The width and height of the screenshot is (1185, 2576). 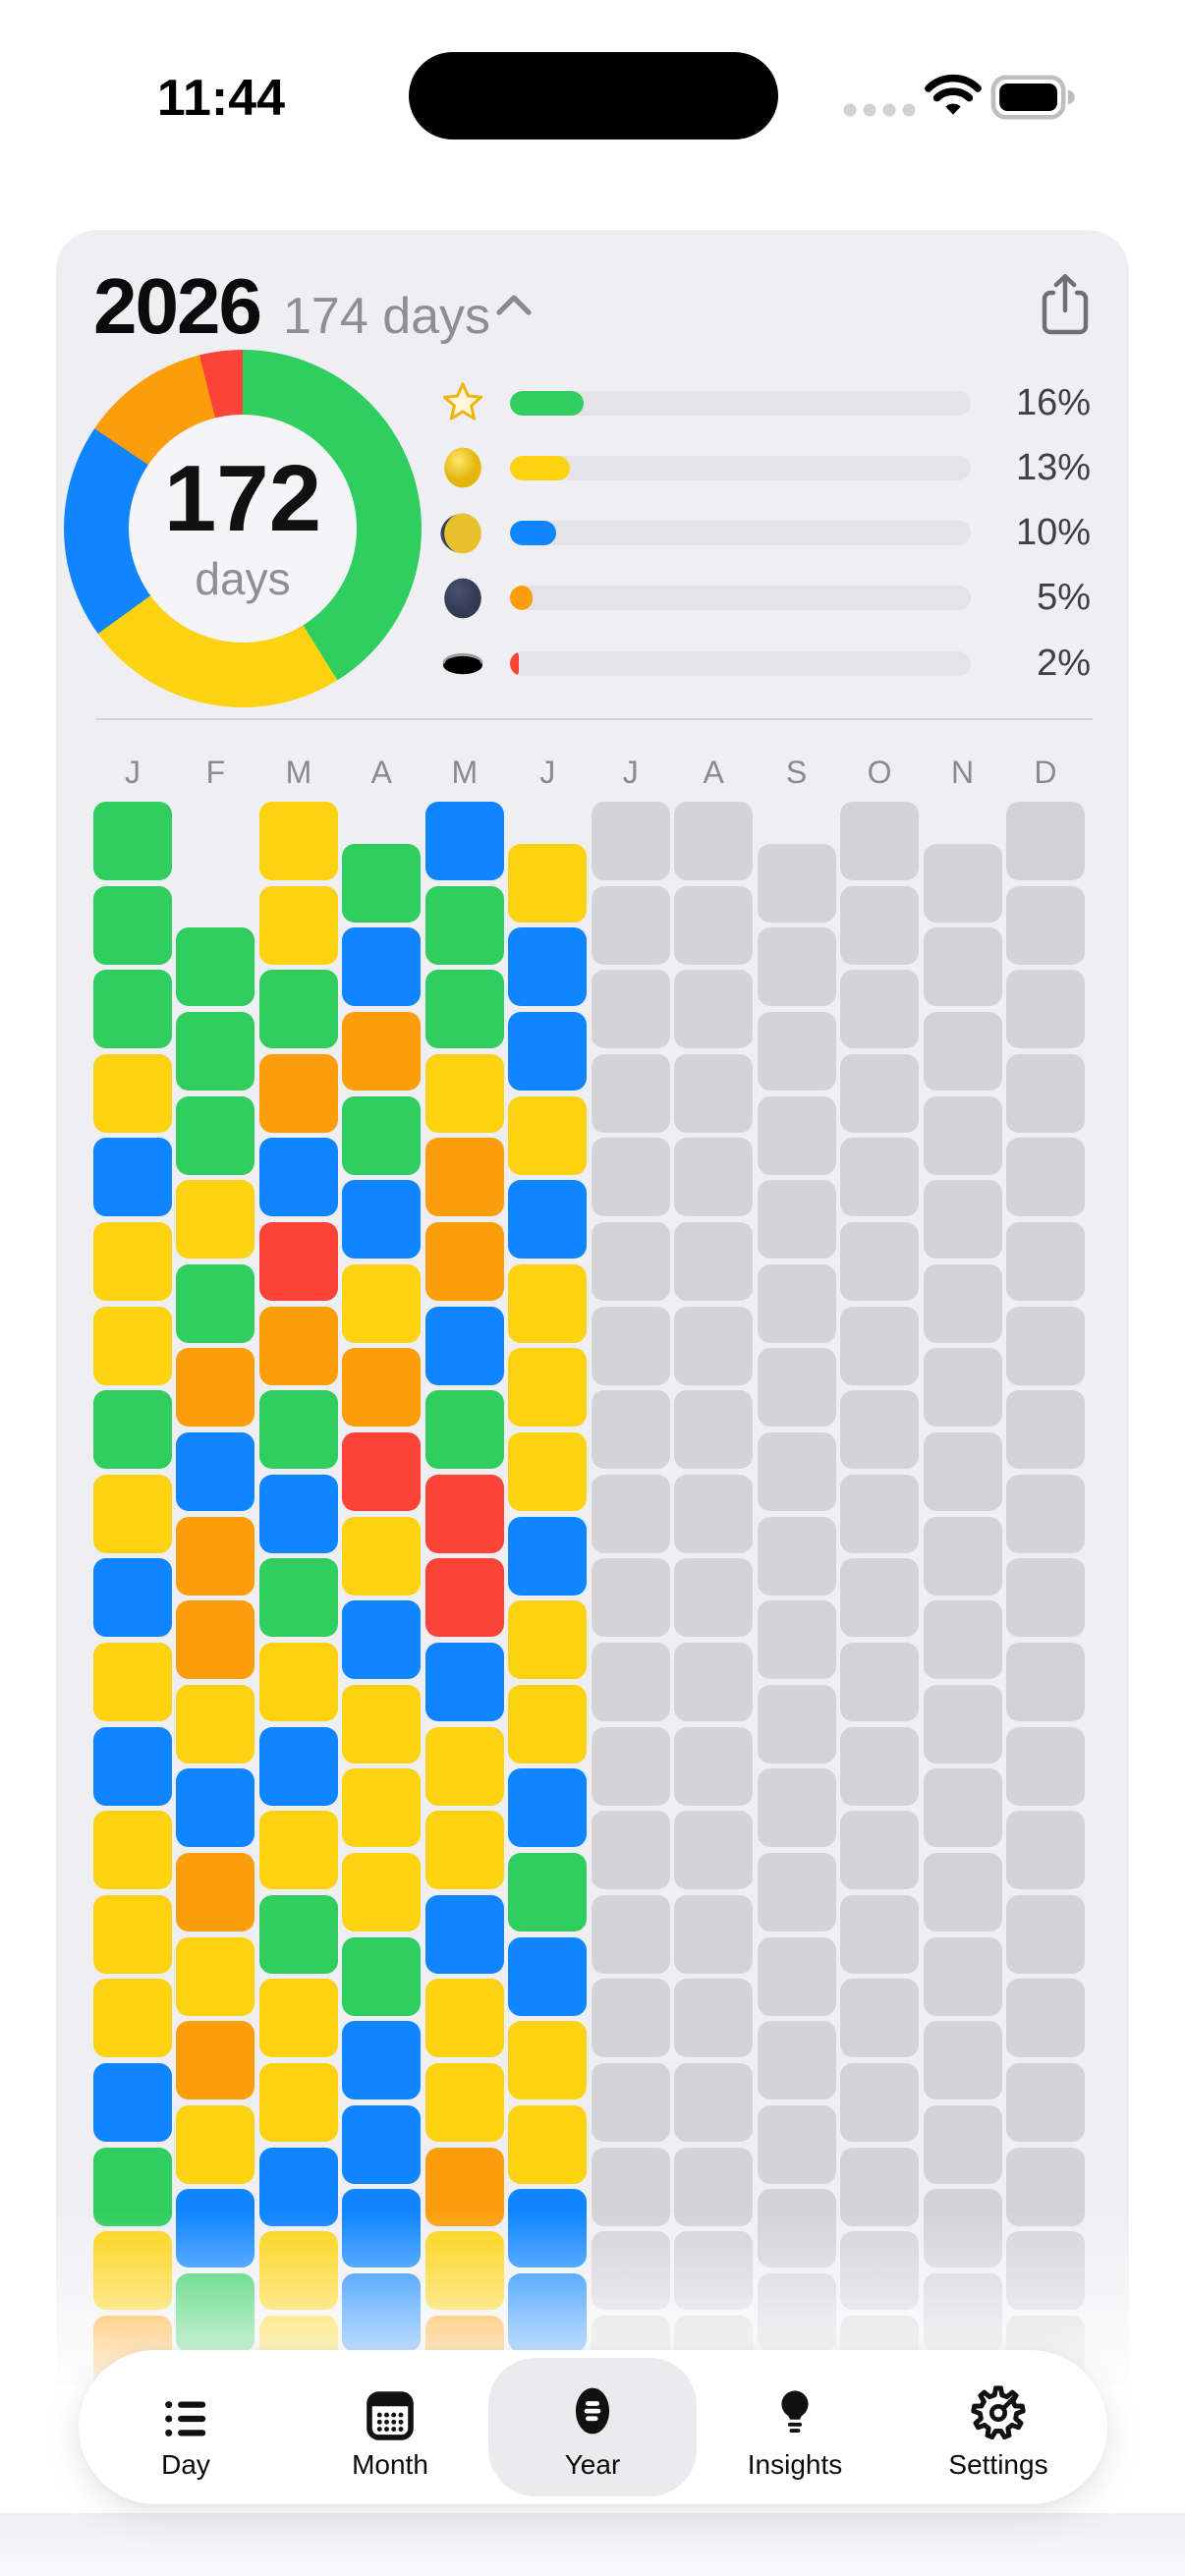 I want to click on tab-settings: Settings, so click(x=999, y=2427).